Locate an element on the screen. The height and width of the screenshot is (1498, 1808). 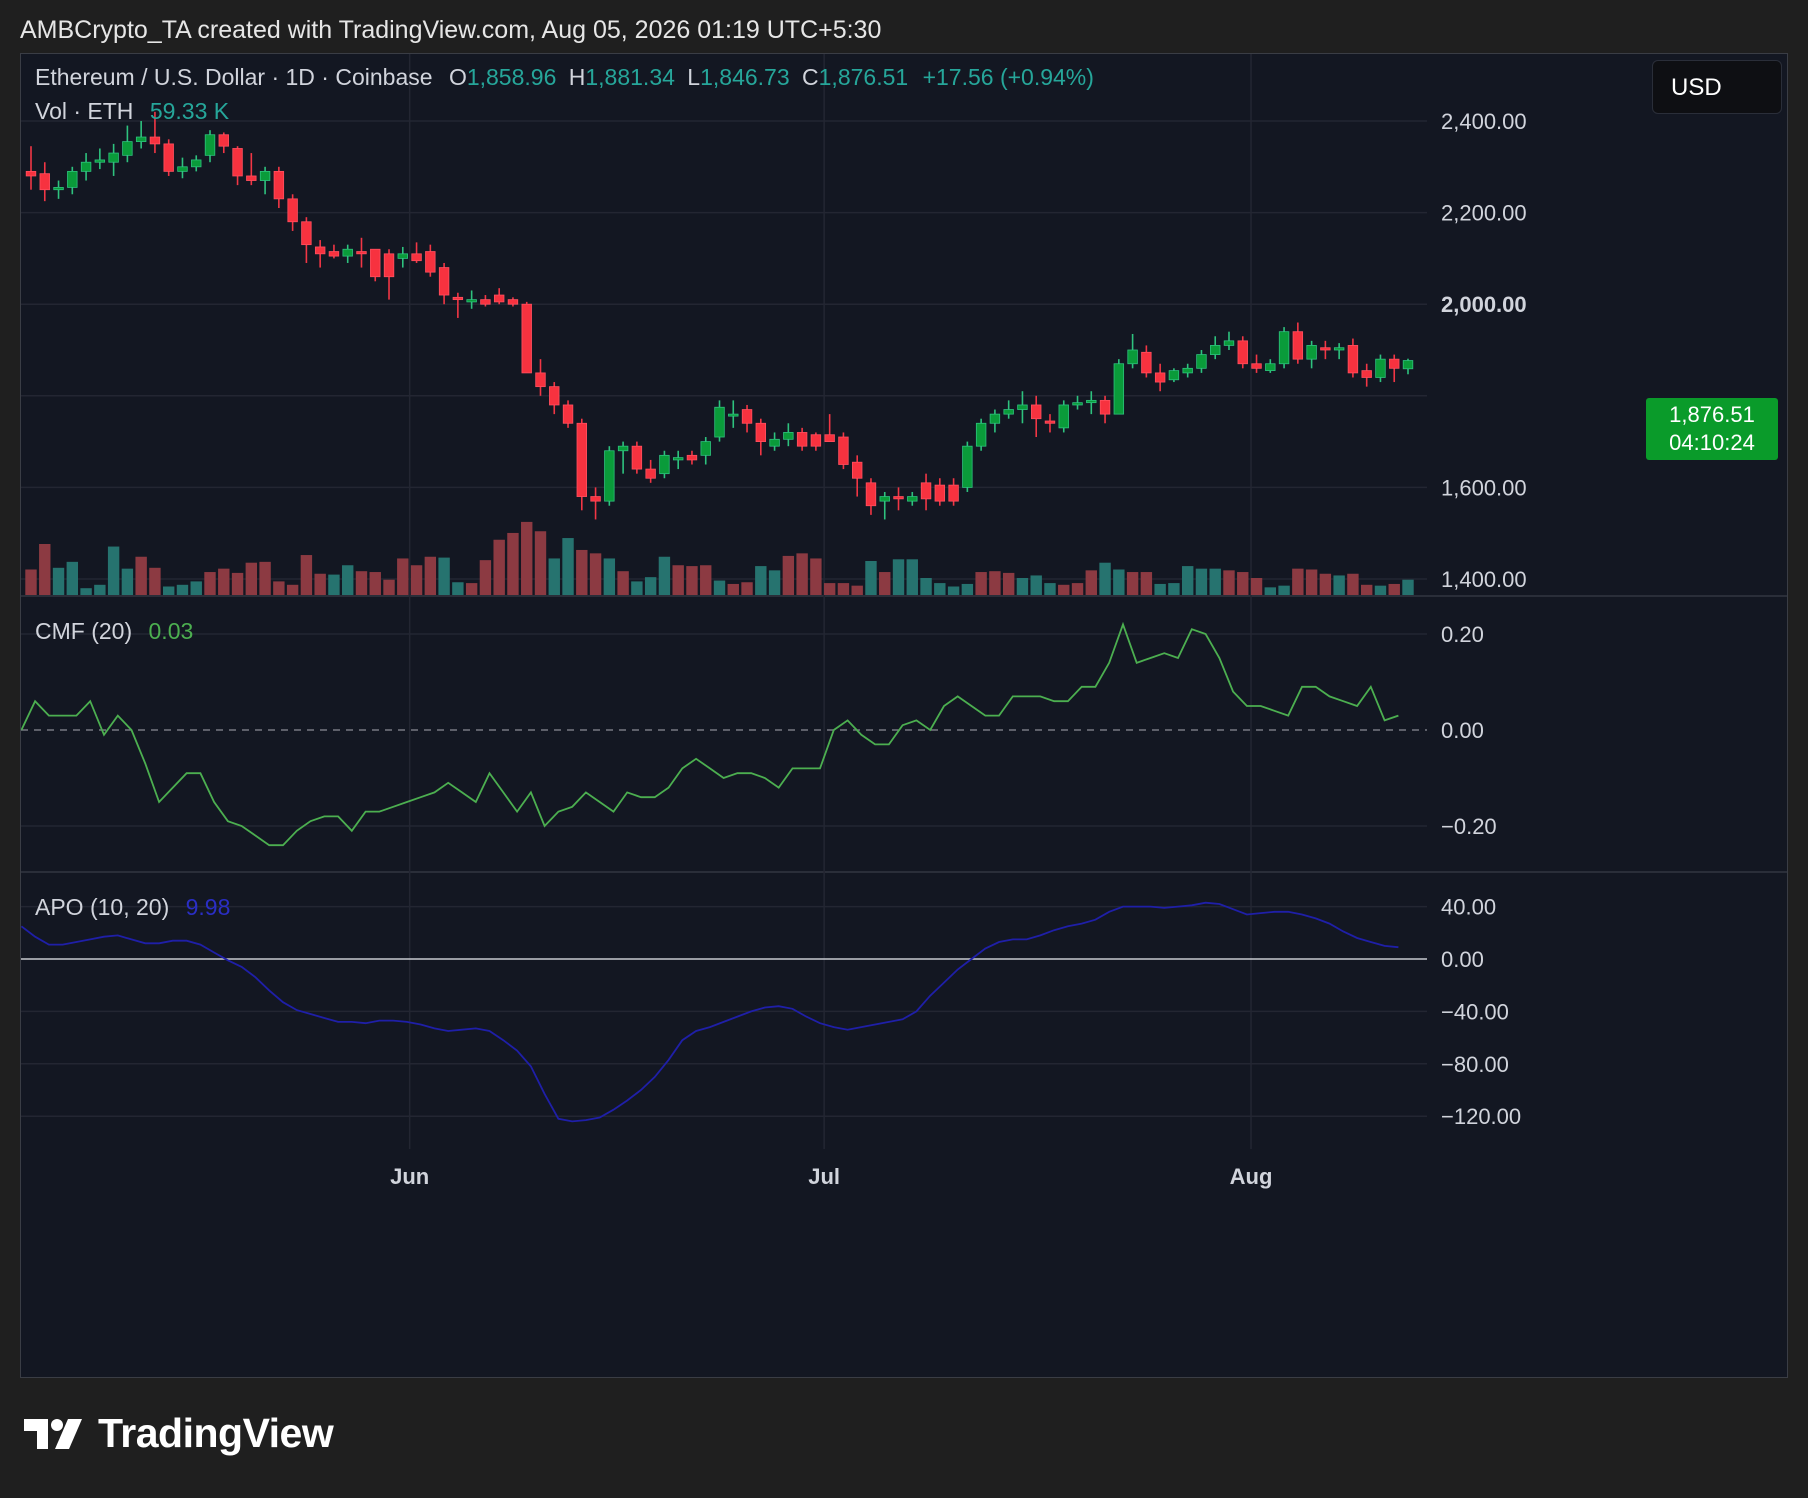
volume-value: 59.33 K is located at coordinates (189, 111).